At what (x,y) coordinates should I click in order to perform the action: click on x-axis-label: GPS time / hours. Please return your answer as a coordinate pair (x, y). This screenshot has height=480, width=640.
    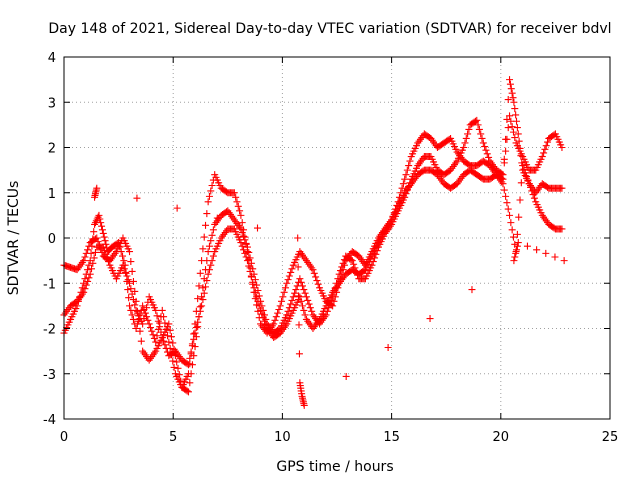
    Looking at the image, I should click on (334, 467).